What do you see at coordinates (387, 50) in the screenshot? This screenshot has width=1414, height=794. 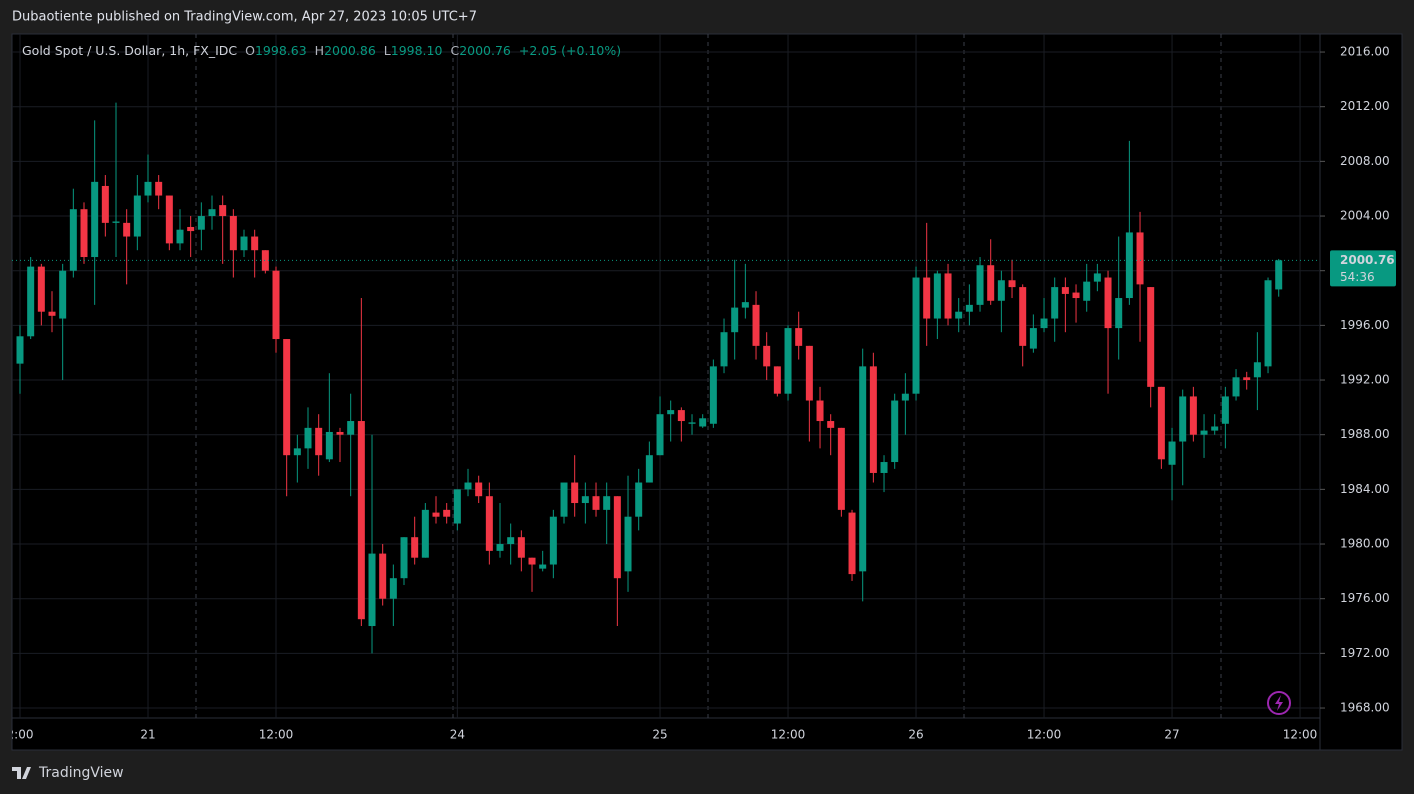 I see `low-label: L` at bounding box center [387, 50].